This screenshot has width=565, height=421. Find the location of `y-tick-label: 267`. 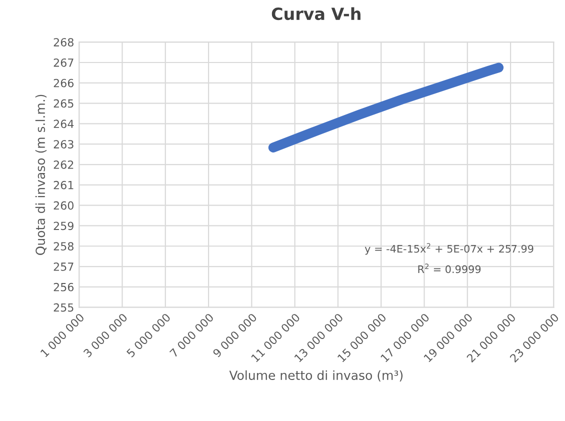

y-tick-label: 267 is located at coordinates (64, 62).